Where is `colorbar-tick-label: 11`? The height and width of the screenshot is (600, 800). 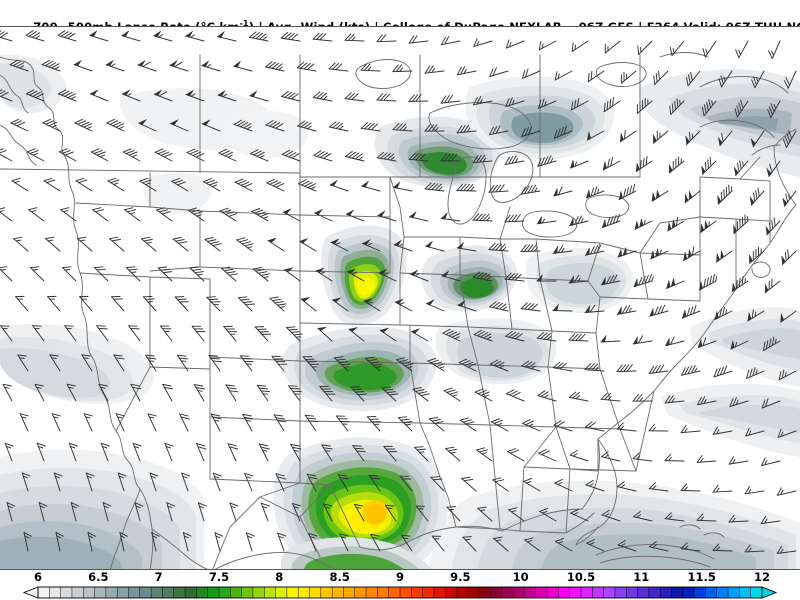
colorbar-tick-label: 11 is located at coordinates (641, 577).